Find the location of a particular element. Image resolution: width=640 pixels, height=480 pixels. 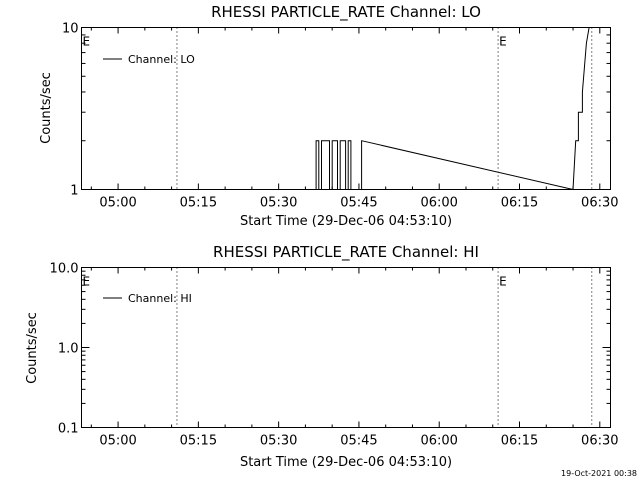

legend-label: Channel: LO is located at coordinates (161, 59).